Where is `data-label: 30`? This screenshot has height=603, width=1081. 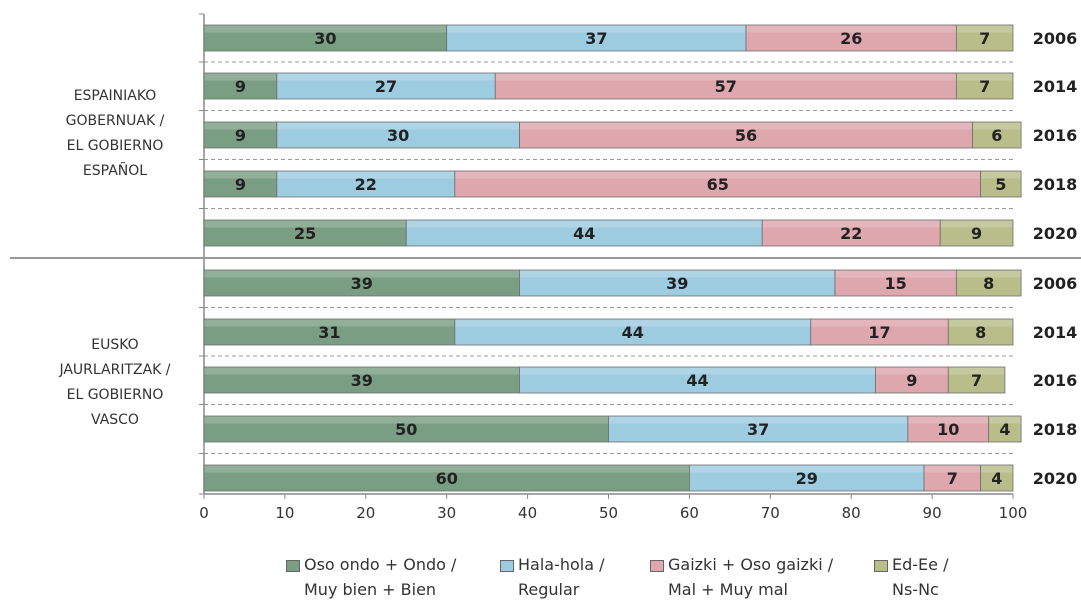 data-label: 30 is located at coordinates (398, 135).